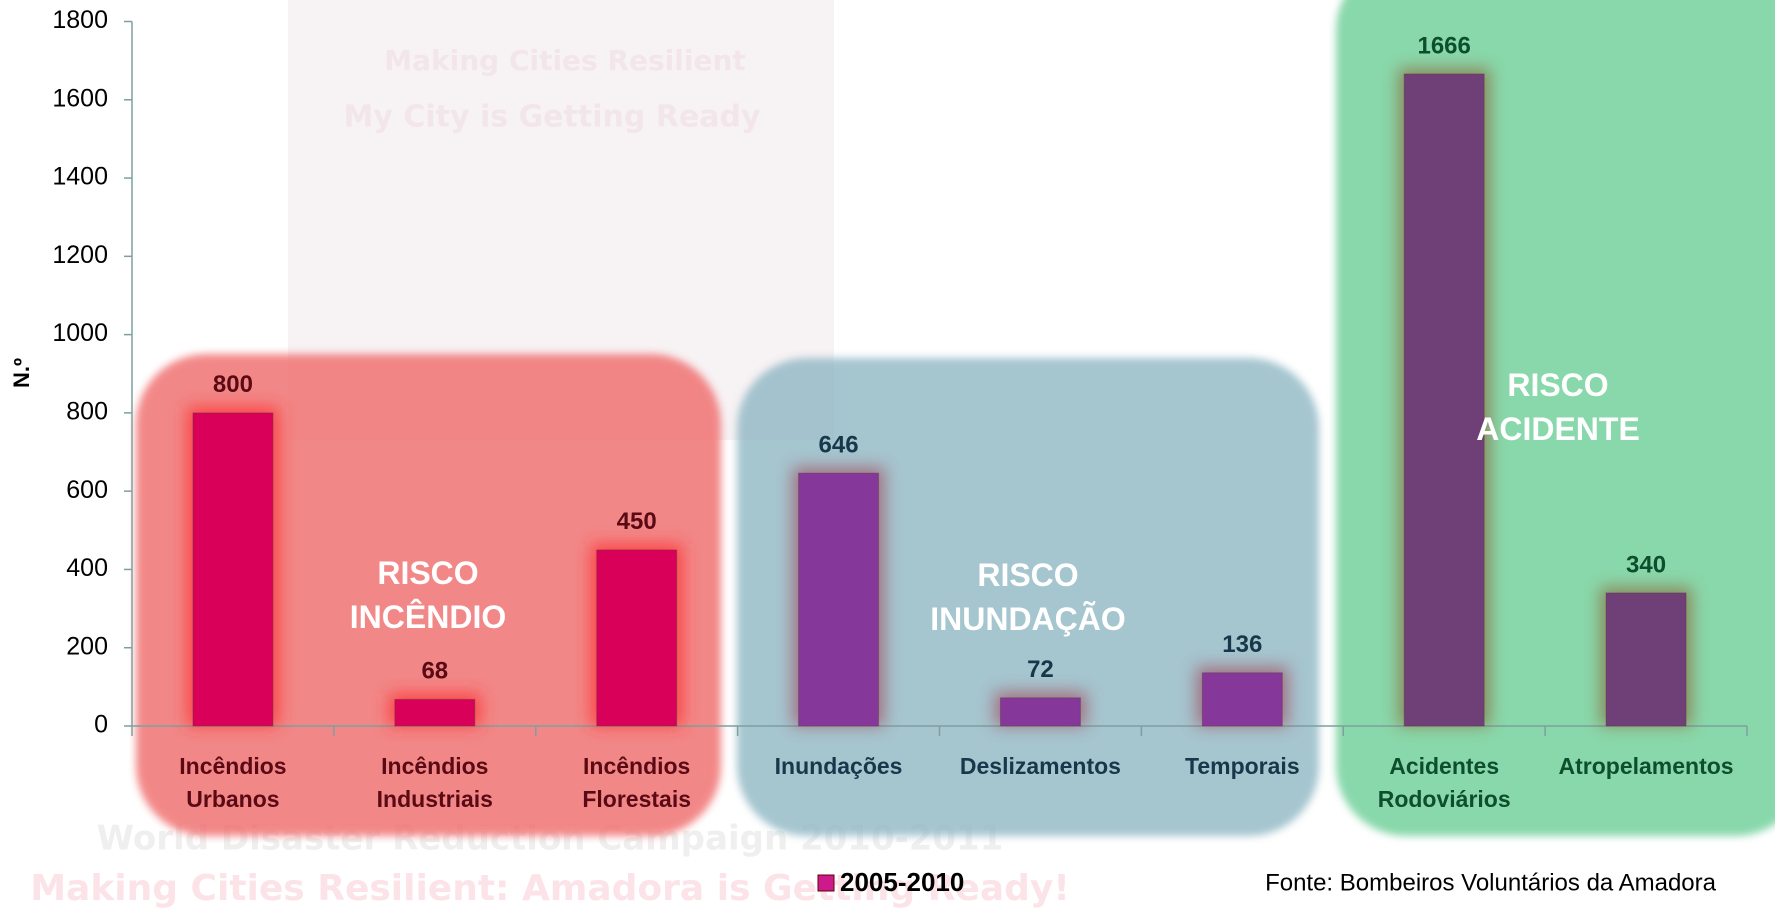 The height and width of the screenshot is (909, 1775). What do you see at coordinates (1444, 782) in the screenshot?
I see `x-tick-label: Acidentes Rodoviários` at bounding box center [1444, 782].